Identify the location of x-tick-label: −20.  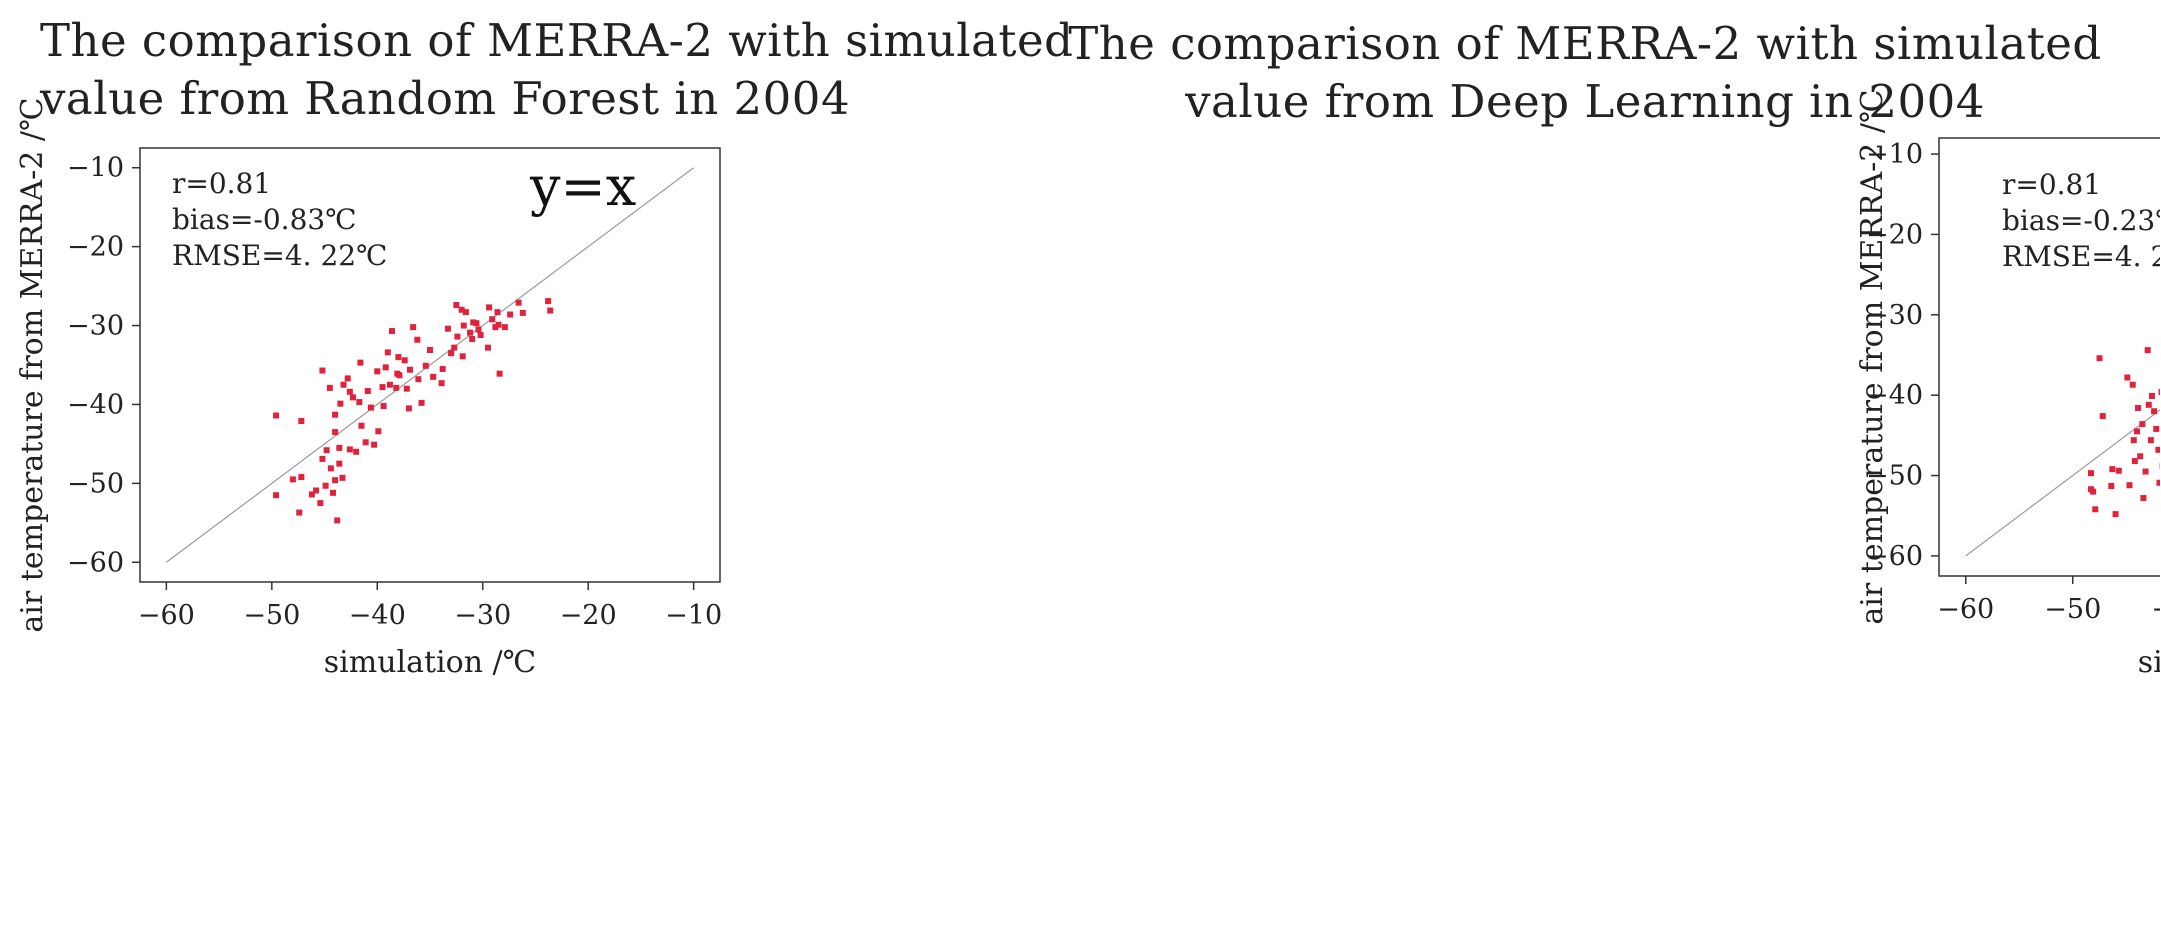
(588, 615).